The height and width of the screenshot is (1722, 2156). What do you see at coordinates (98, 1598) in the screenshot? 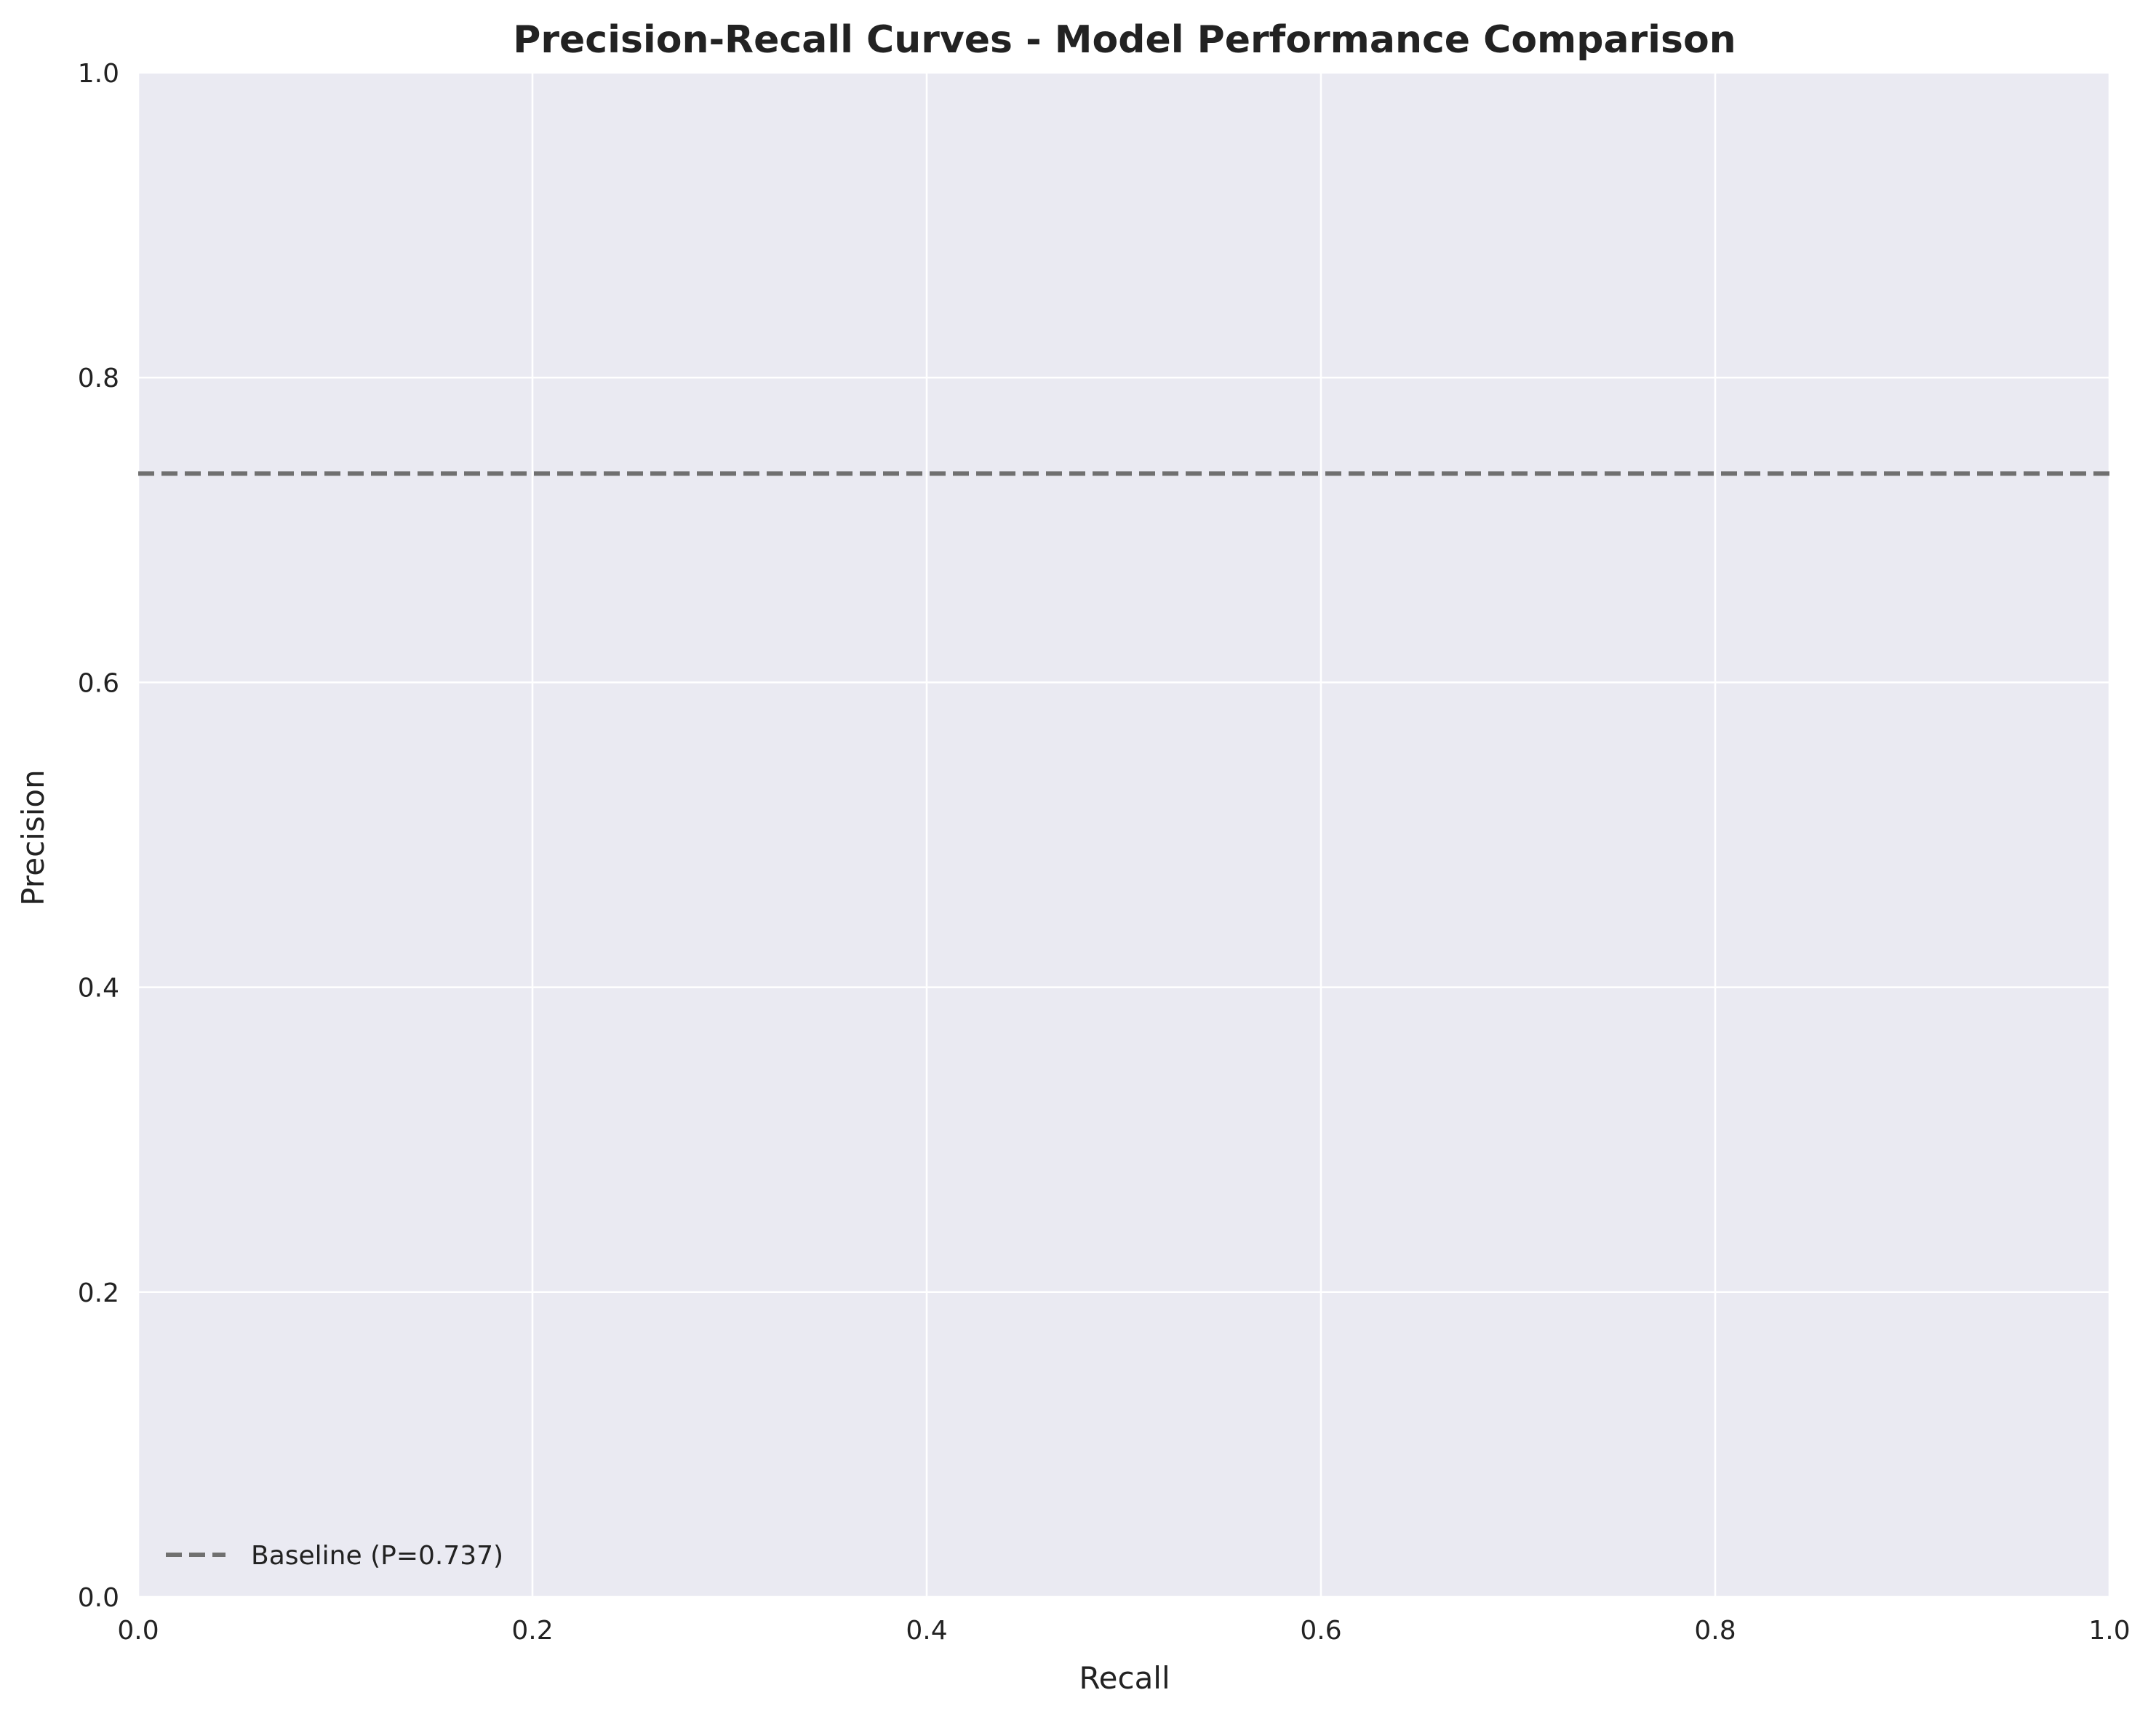
I see `y-tick-label: 0.0` at bounding box center [98, 1598].